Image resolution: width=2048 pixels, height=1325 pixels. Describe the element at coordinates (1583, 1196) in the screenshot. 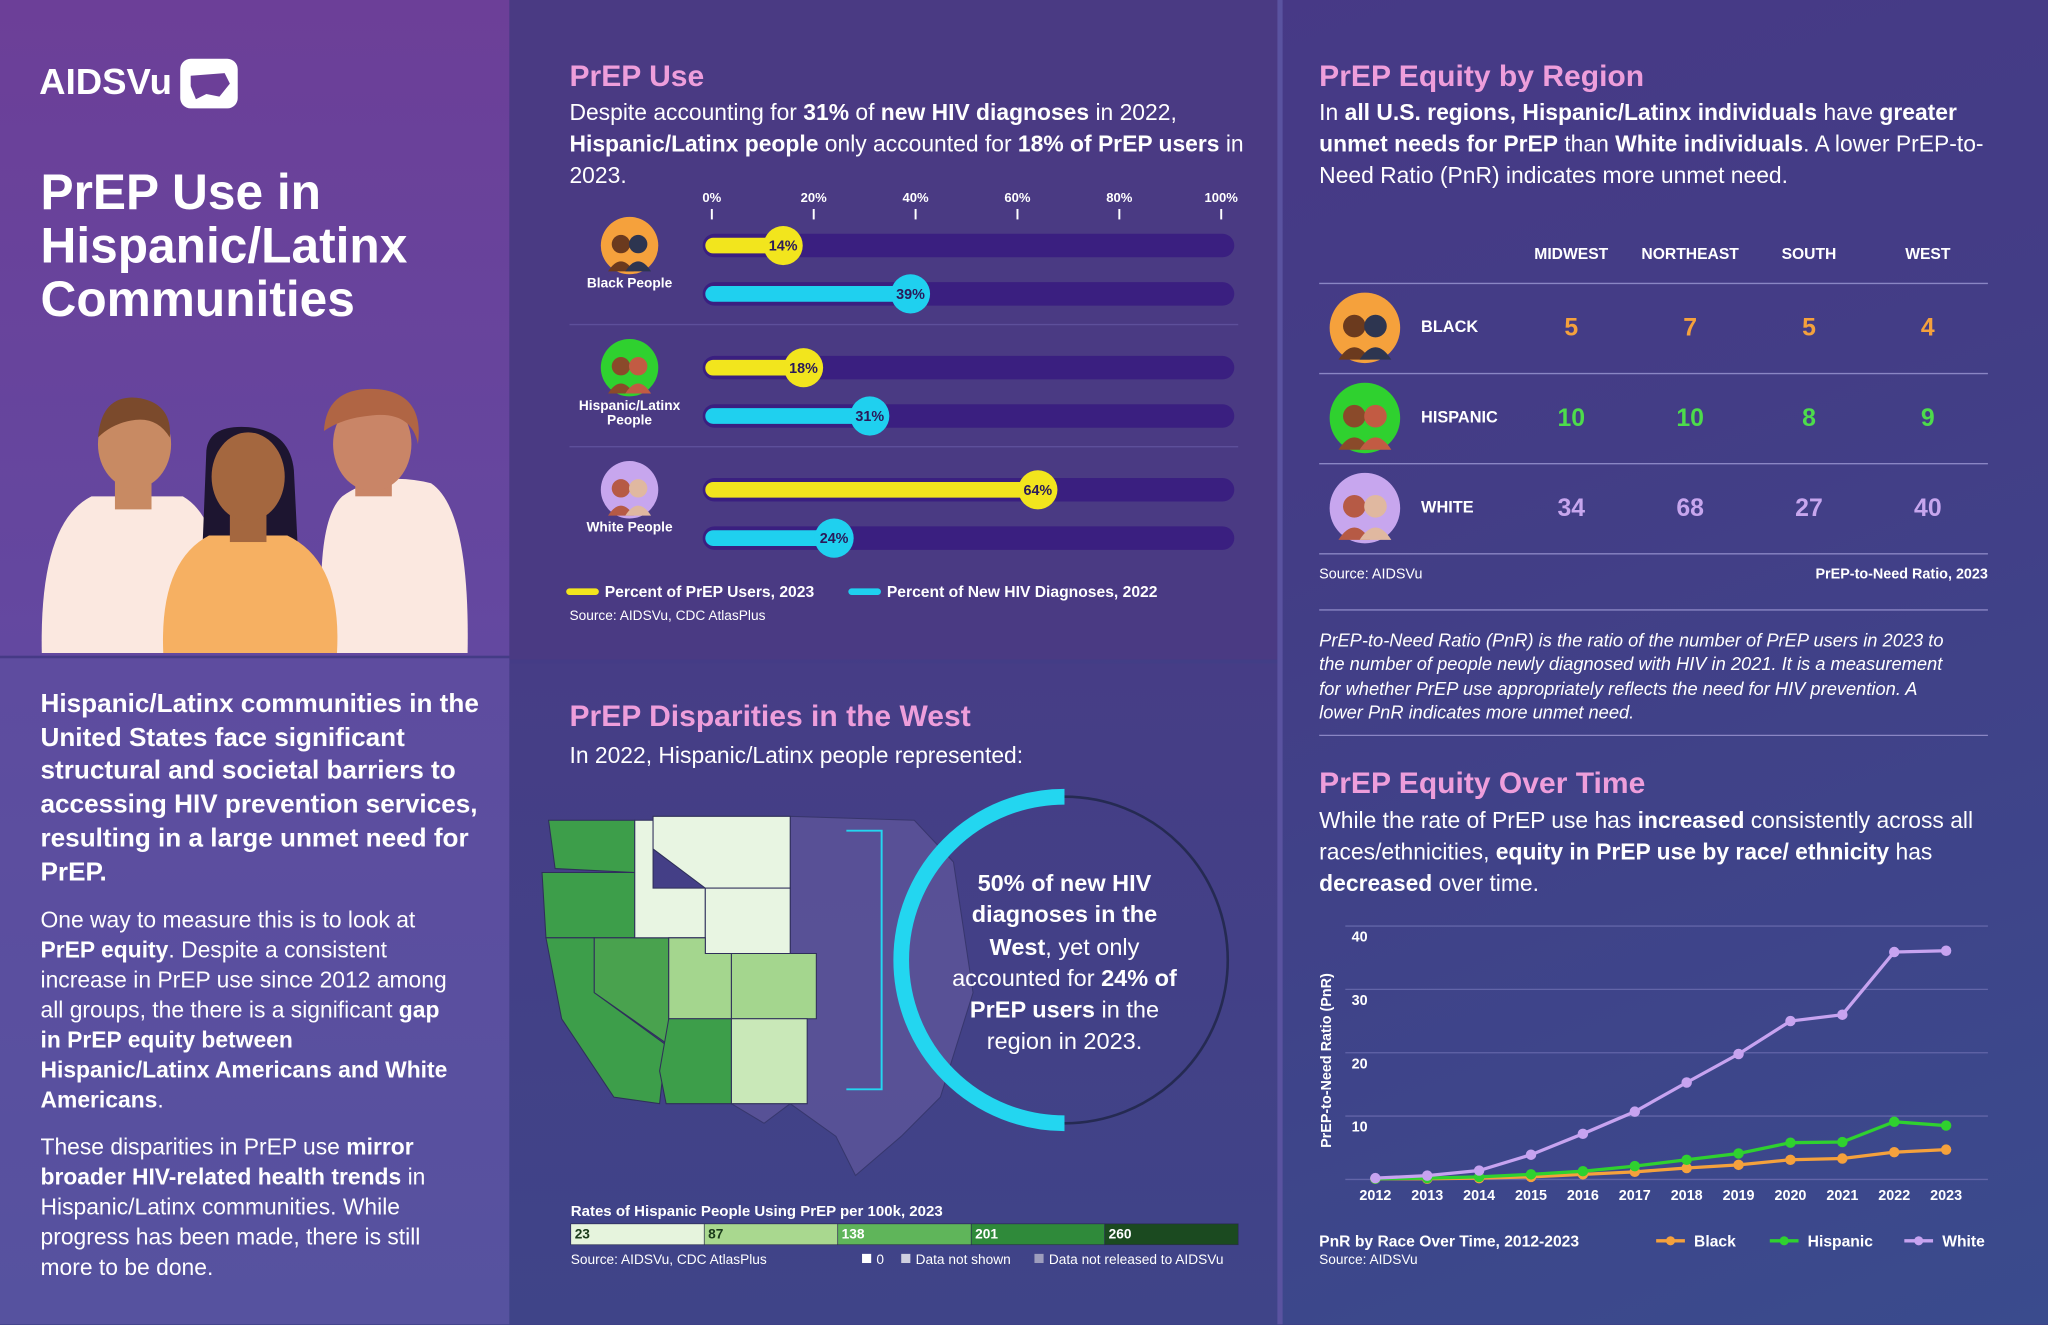

I see `x-tick-label: 2016` at that location.